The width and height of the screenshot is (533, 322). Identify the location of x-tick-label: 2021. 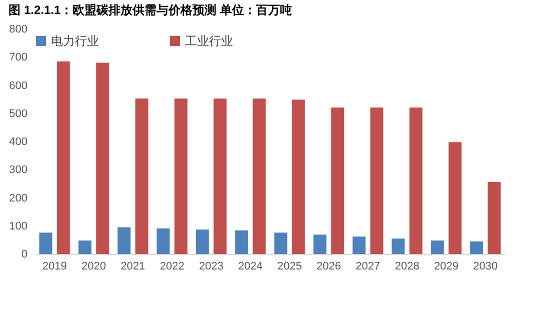
(133, 266).